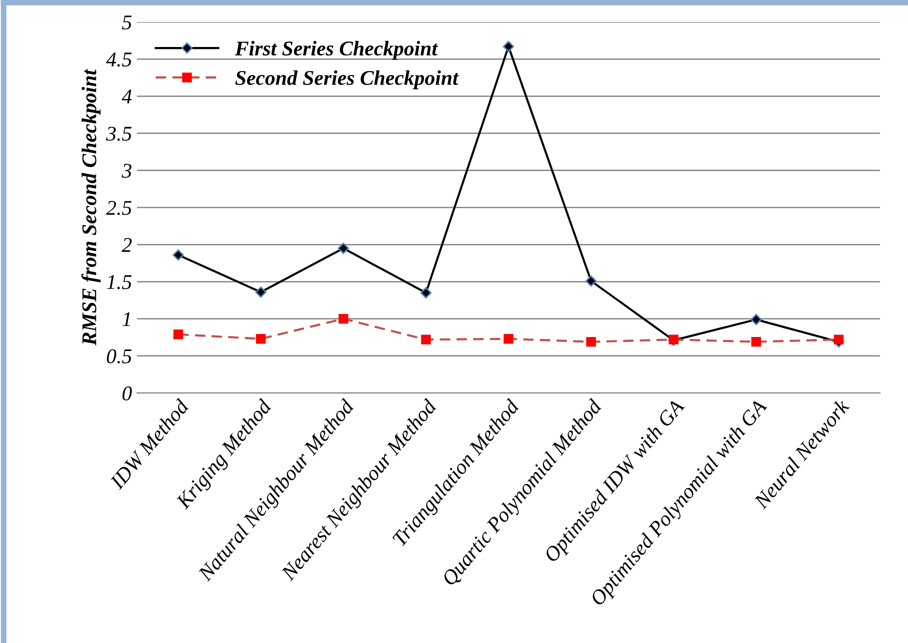  What do you see at coordinates (119, 356) in the screenshot?
I see `y-tick-label: 0.5` at bounding box center [119, 356].